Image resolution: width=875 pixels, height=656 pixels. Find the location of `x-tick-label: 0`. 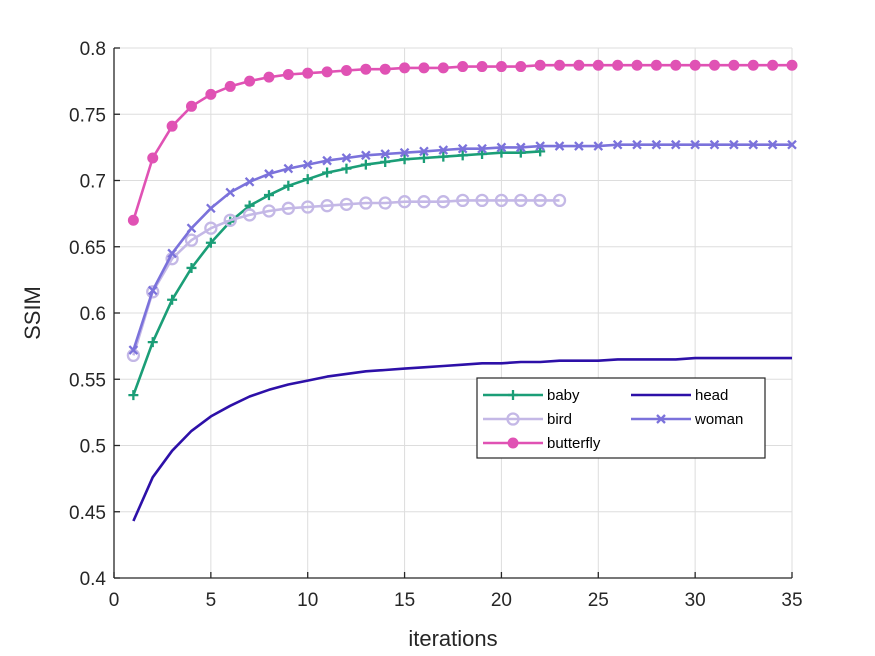

x-tick-label: 0 is located at coordinates (114, 600).